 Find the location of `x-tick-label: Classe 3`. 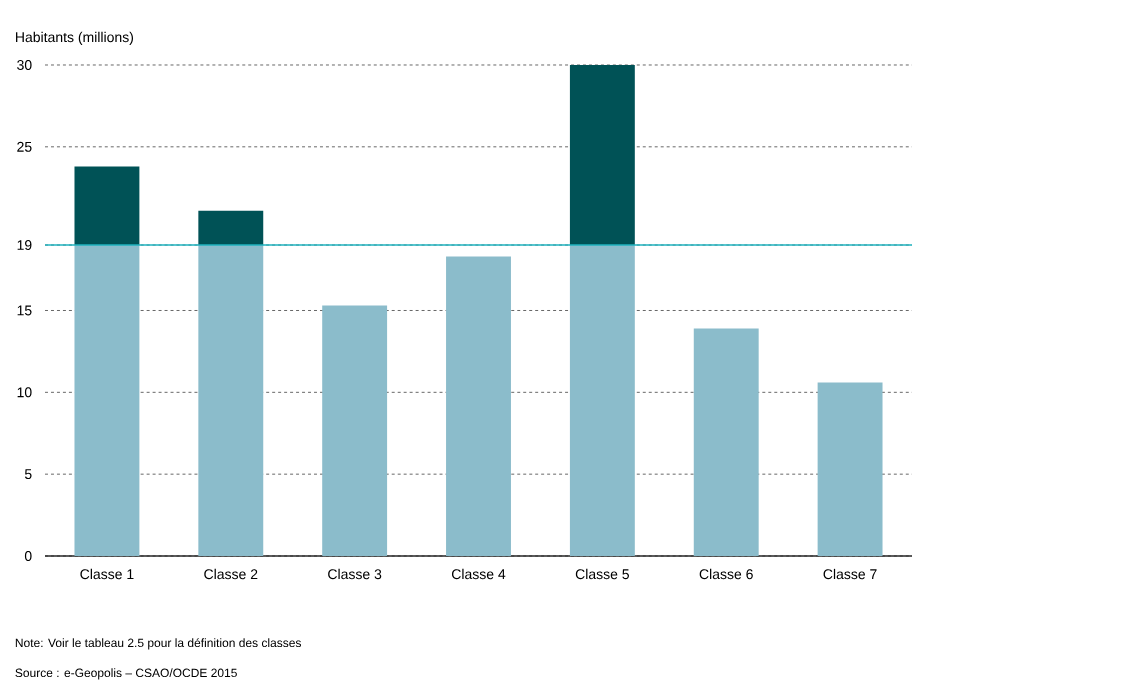

x-tick-label: Classe 3 is located at coordinates (355, 574).